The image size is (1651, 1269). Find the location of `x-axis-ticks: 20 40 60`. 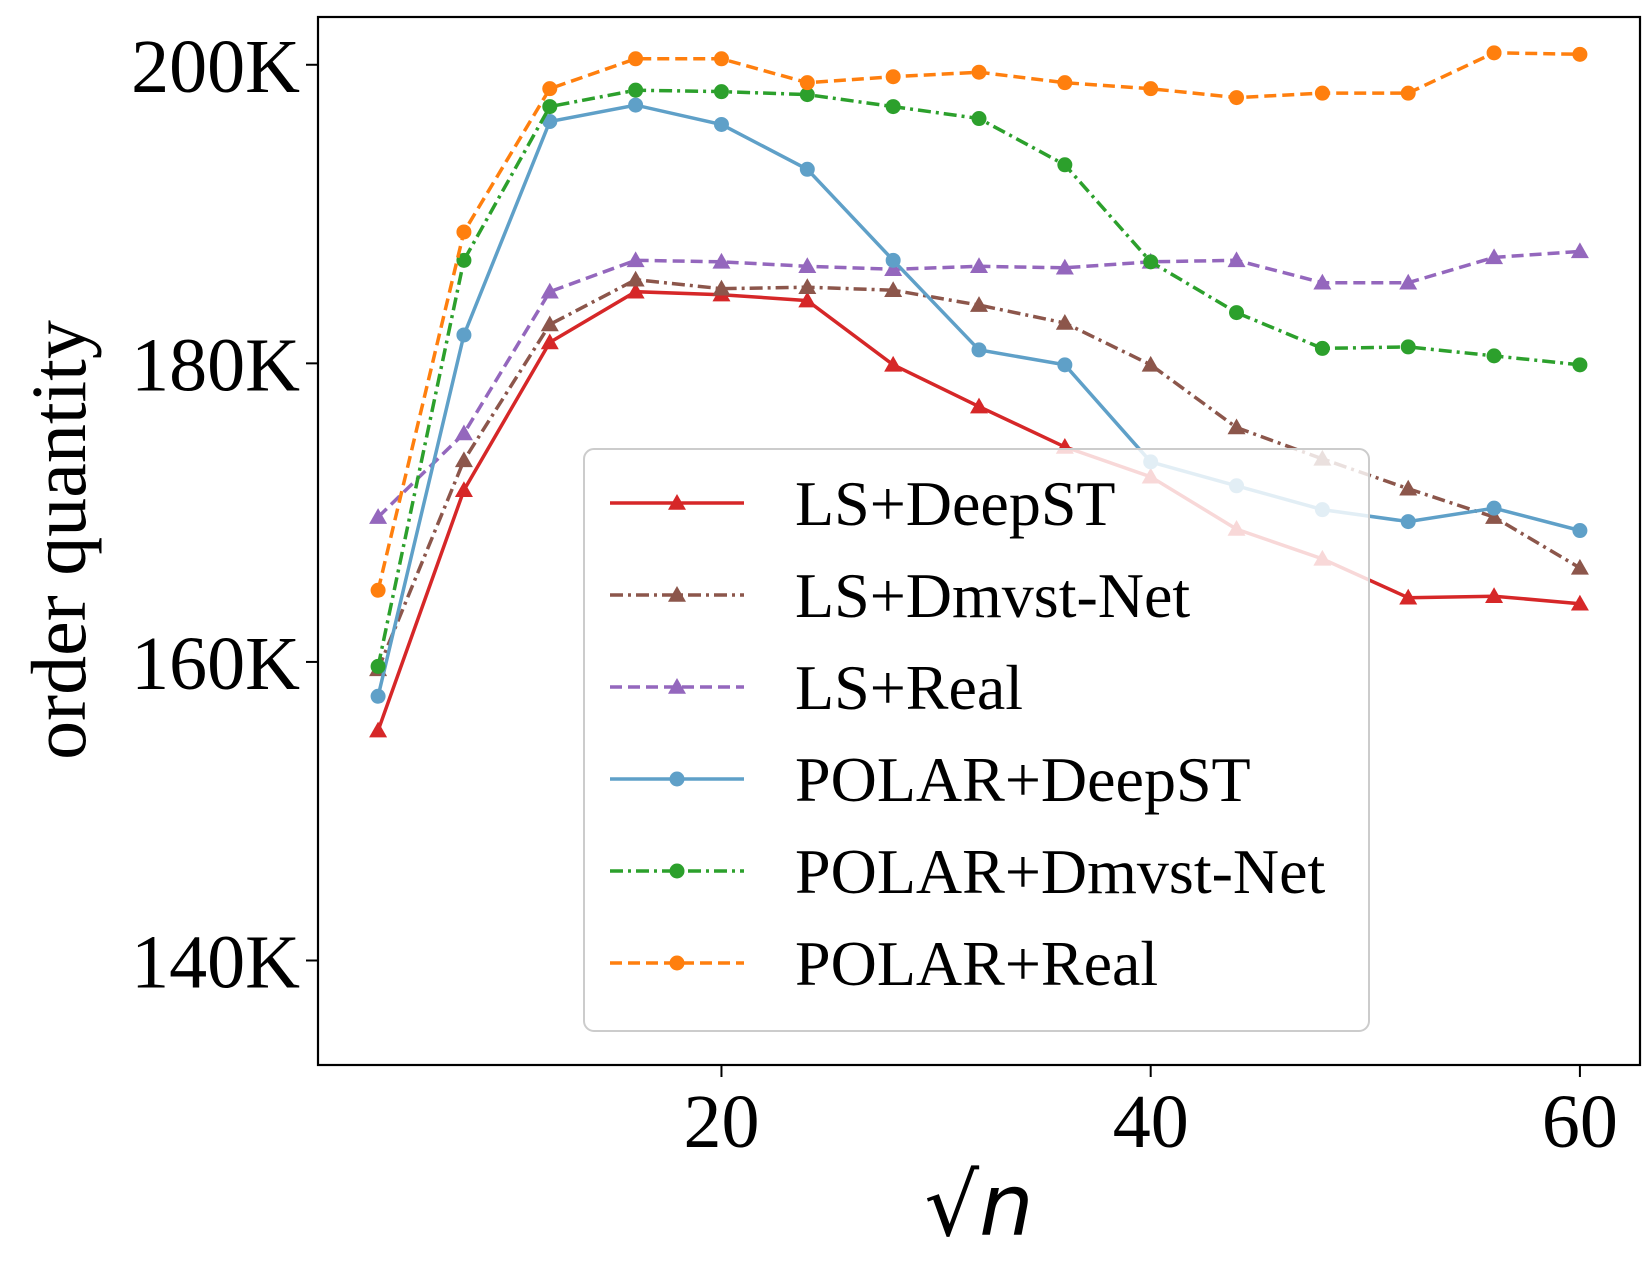

x-axis-ticks: 20 40 60 is located at coordinates (1150, 1114).